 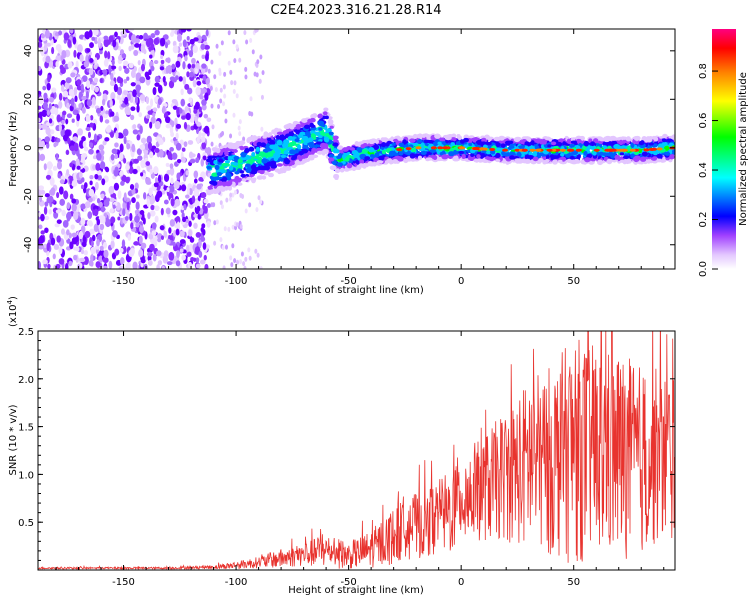 I want to click on spectrogram-peak-cell, so click(x=440, y=148).